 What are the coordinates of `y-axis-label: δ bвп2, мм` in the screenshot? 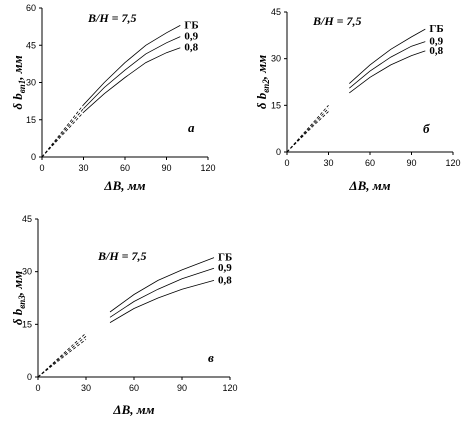 It's located at (262, 82).